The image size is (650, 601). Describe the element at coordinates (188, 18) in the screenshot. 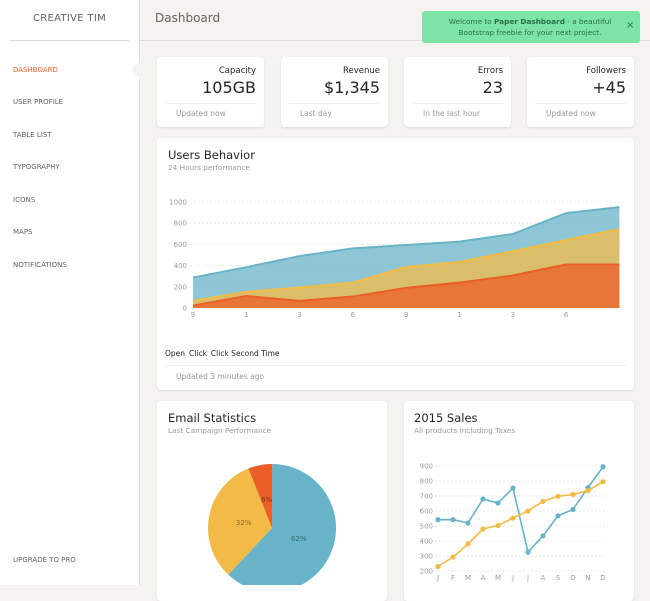

I see `page-title: Dashboard` at that location.